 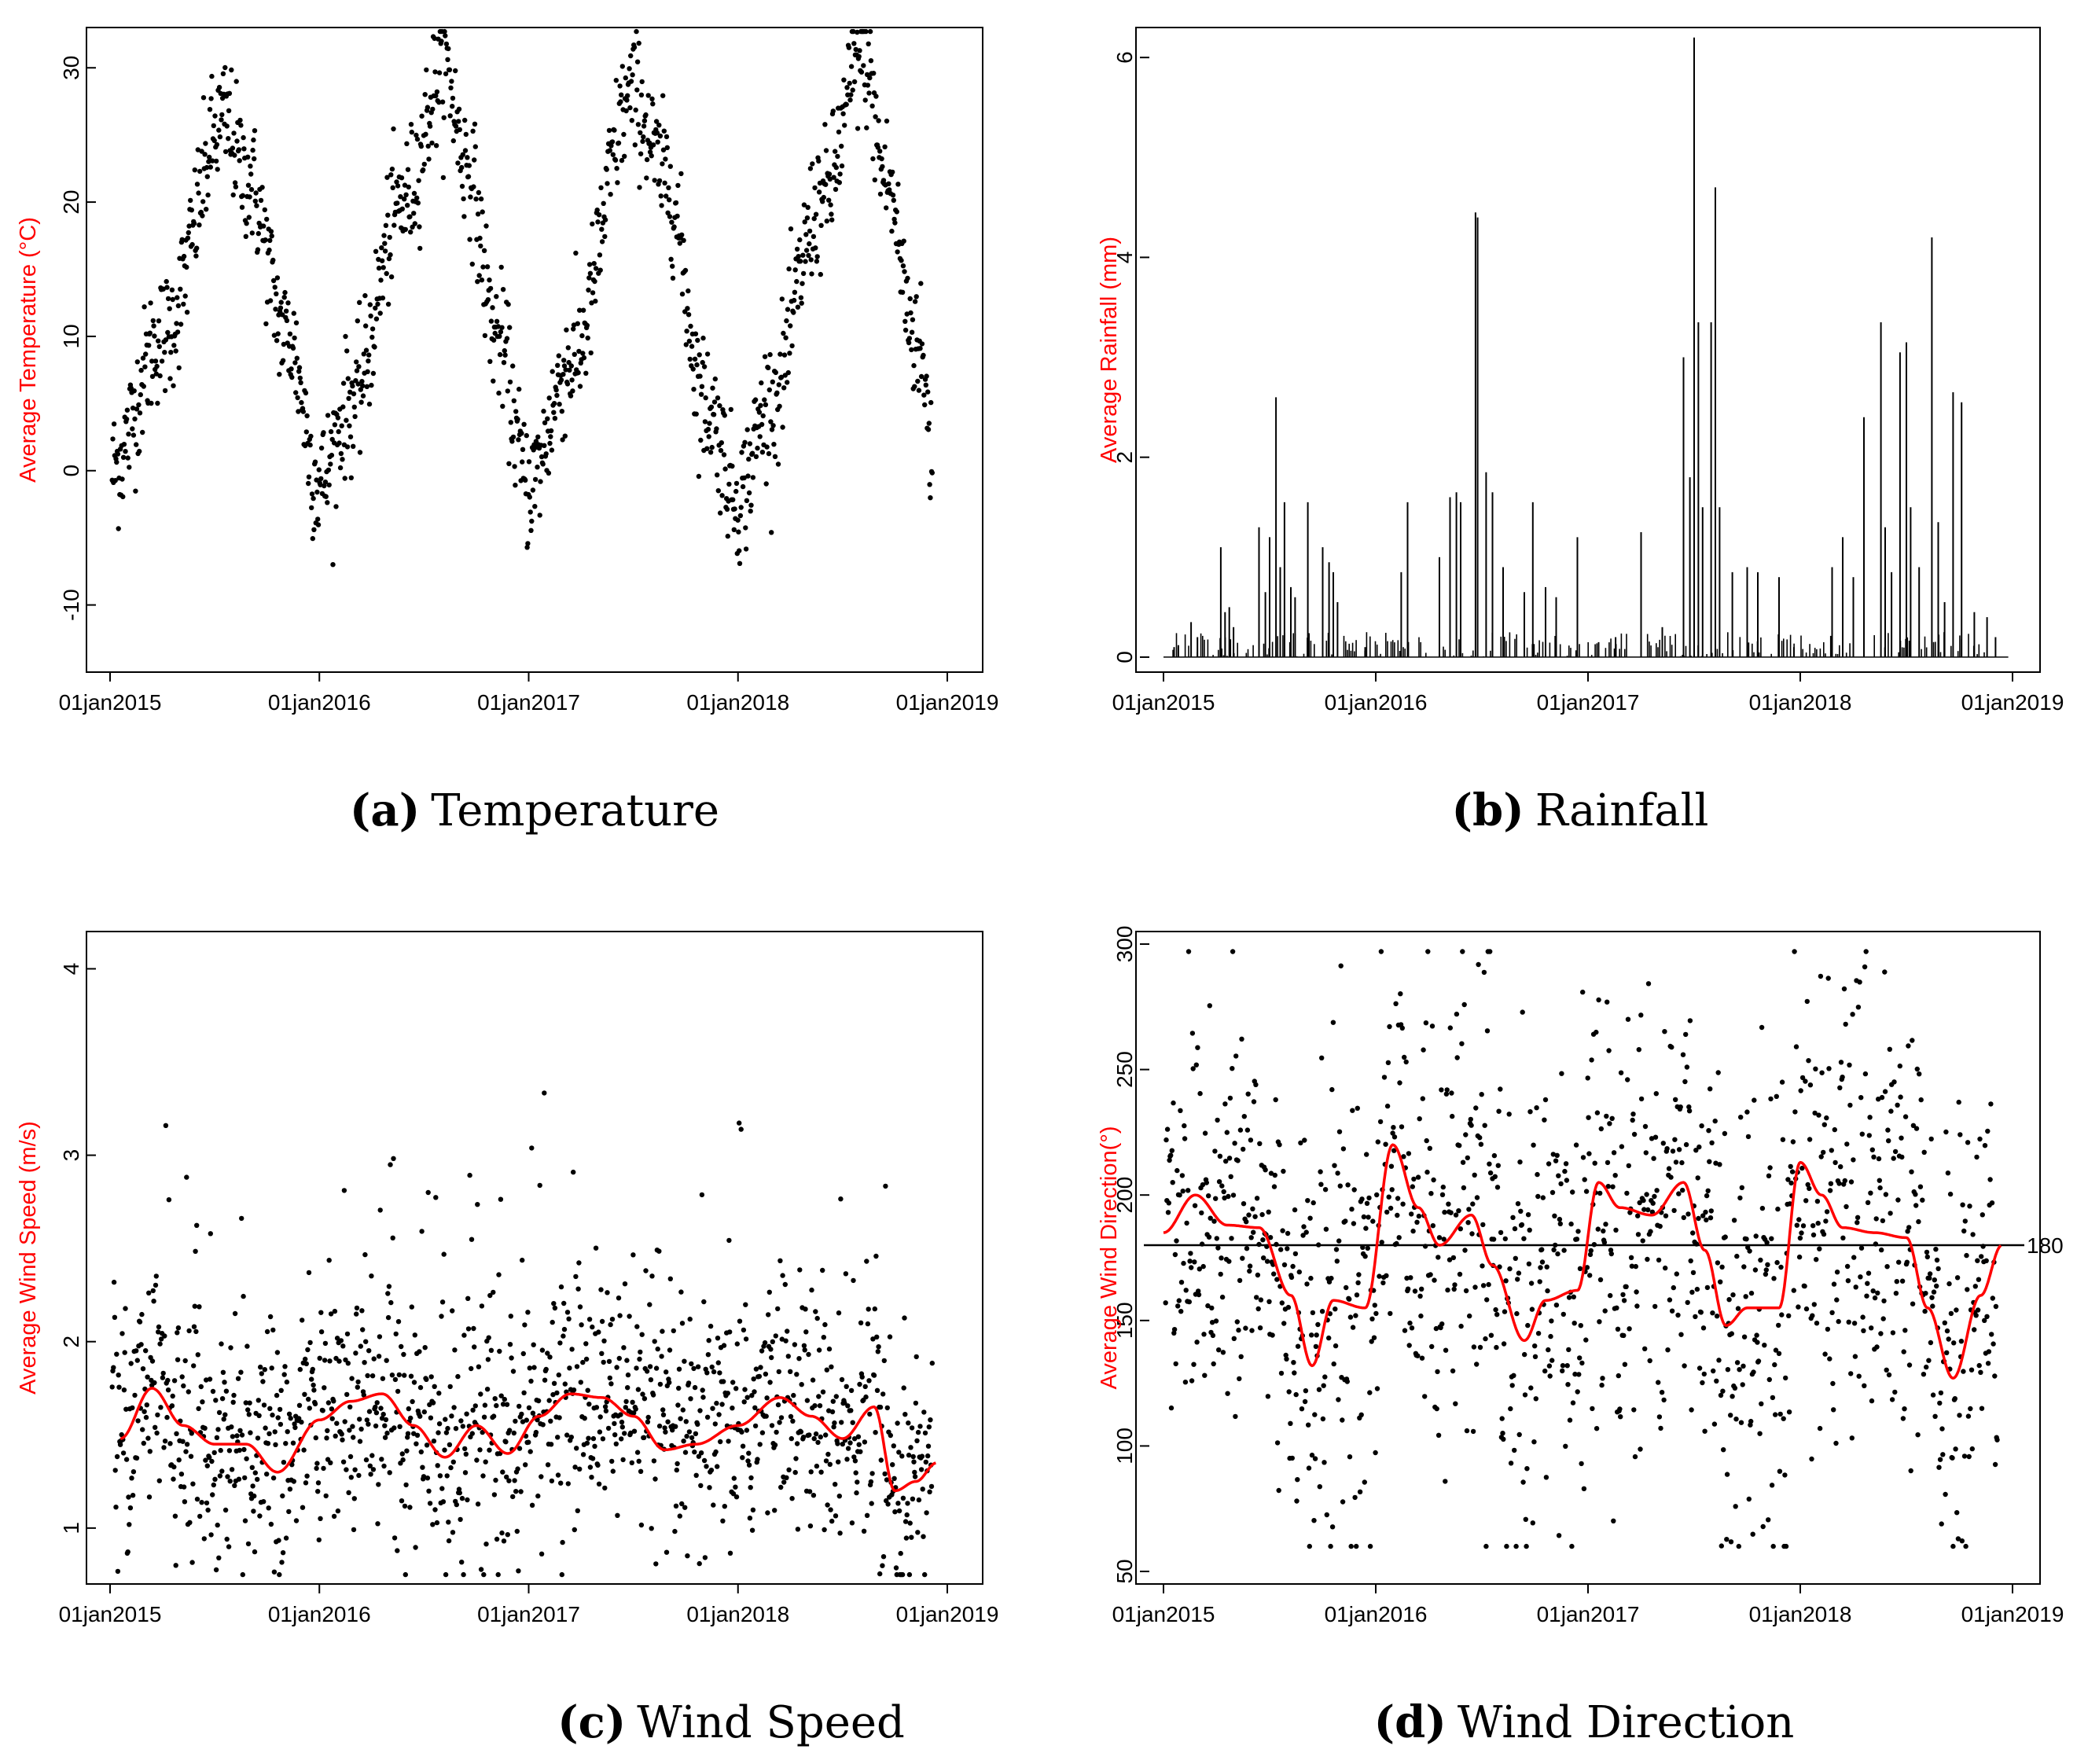 I want to click on reference-line-label: 180, so click(x=2045, y=1245).